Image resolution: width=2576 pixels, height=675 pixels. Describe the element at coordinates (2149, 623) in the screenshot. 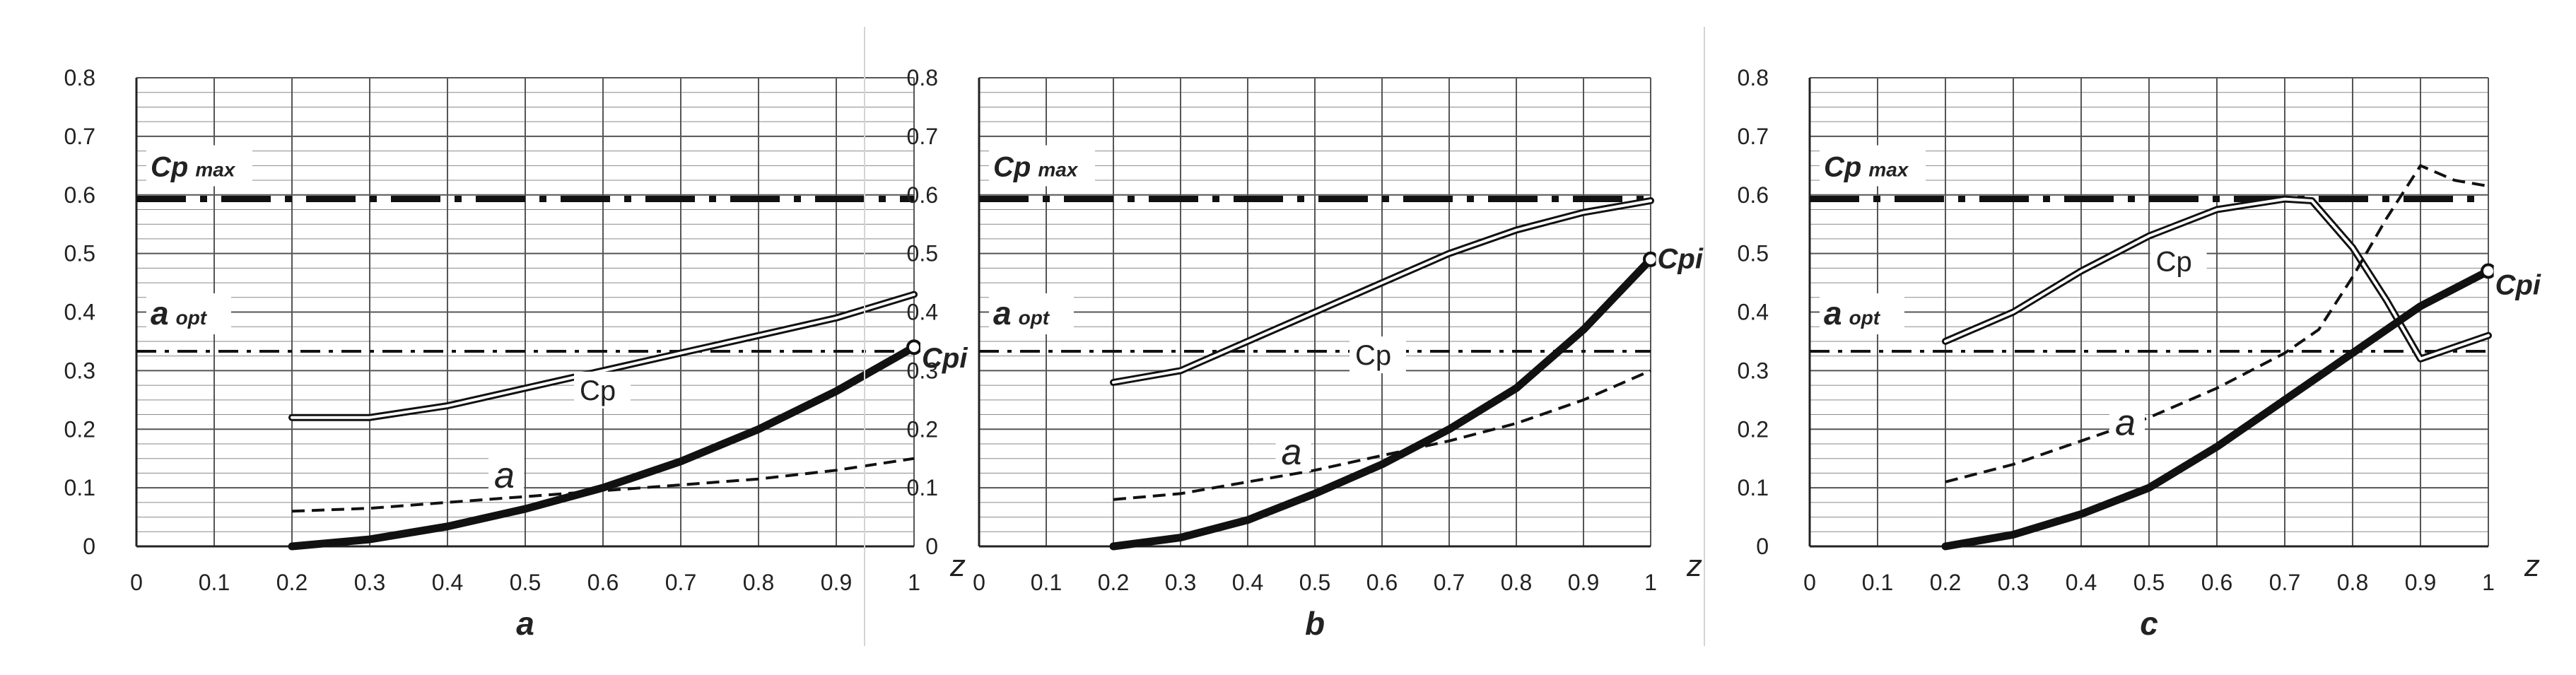

I see `panel-title: c` at that location.